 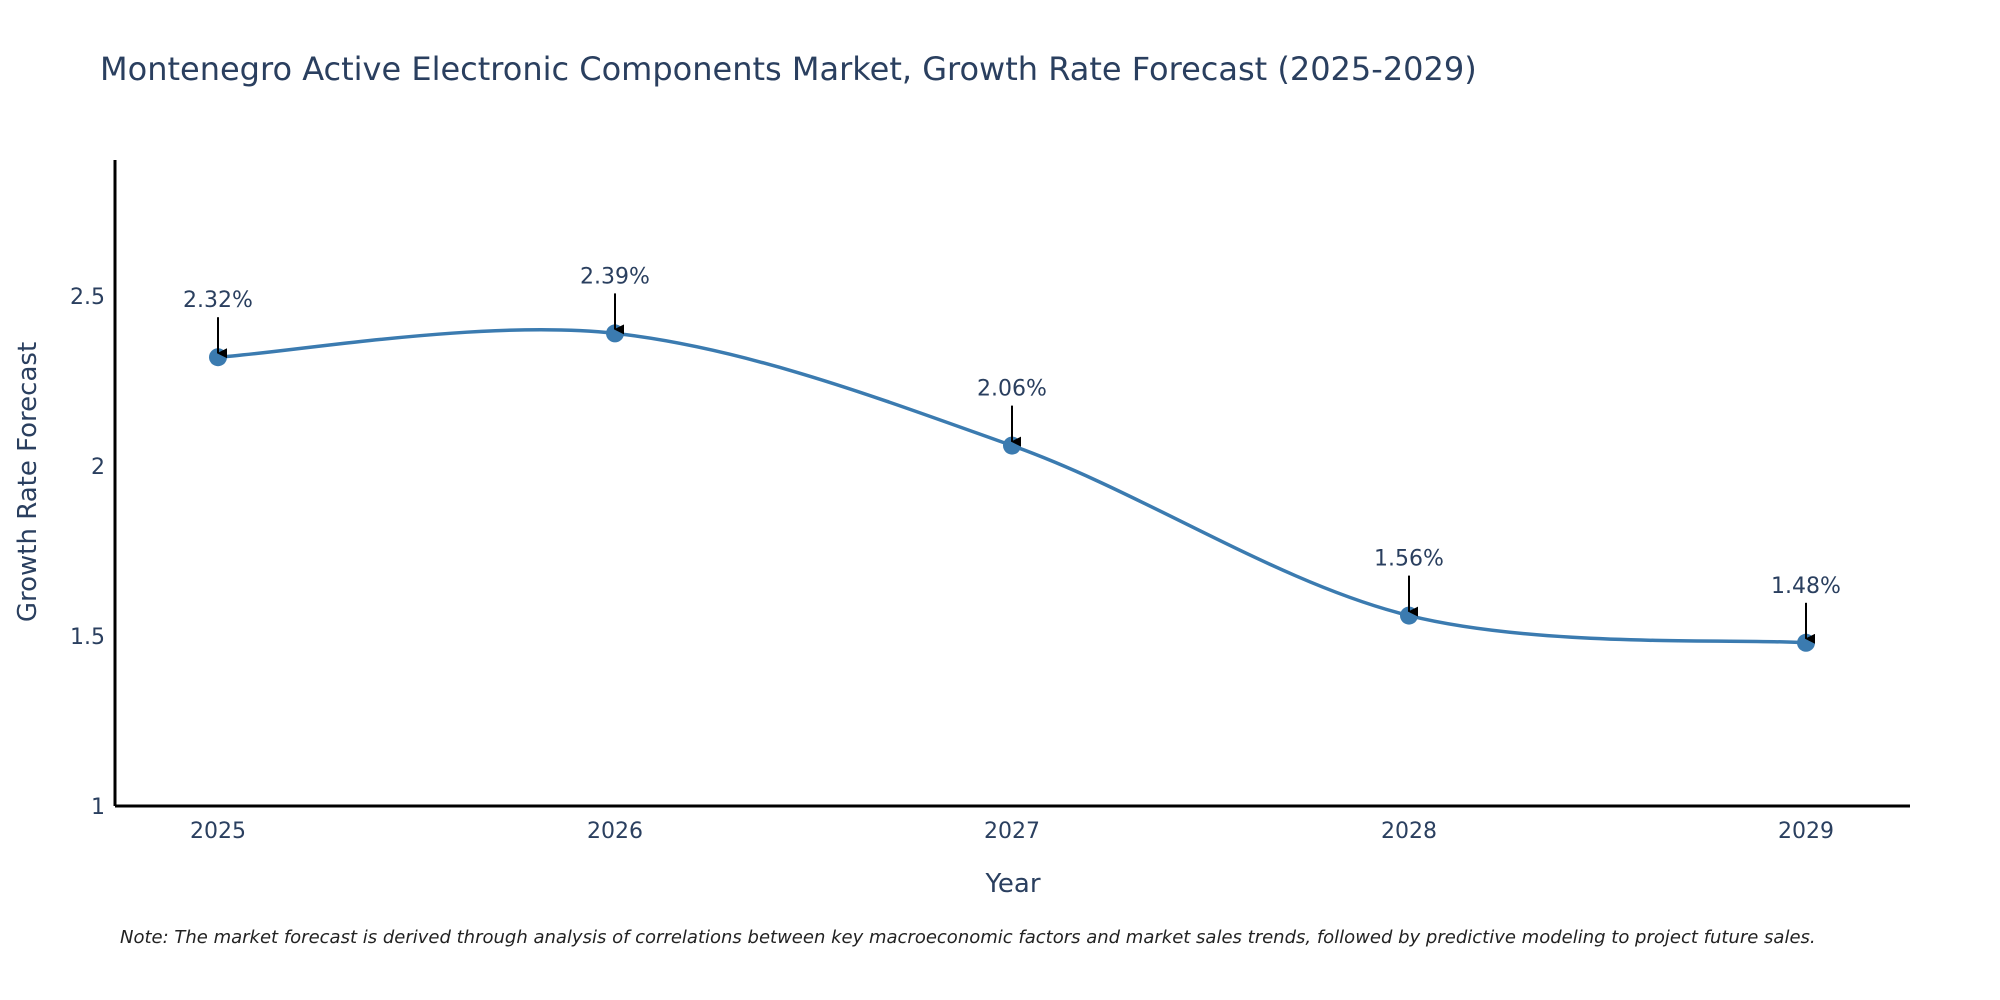 I want to click on y-tick-label: 2.5, so click(x=87, y=297).